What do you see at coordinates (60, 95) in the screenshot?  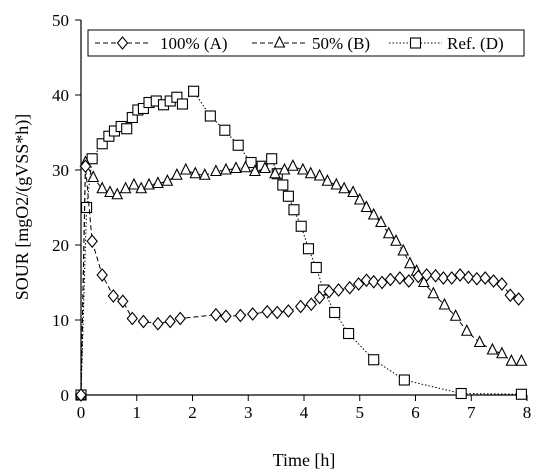 I see `y-tick-label: 40` at bounding box center [60, 95].